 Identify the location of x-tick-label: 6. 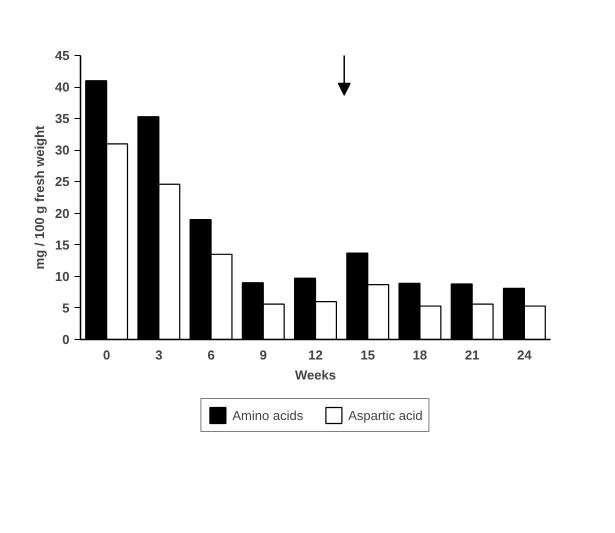
(211, 355).